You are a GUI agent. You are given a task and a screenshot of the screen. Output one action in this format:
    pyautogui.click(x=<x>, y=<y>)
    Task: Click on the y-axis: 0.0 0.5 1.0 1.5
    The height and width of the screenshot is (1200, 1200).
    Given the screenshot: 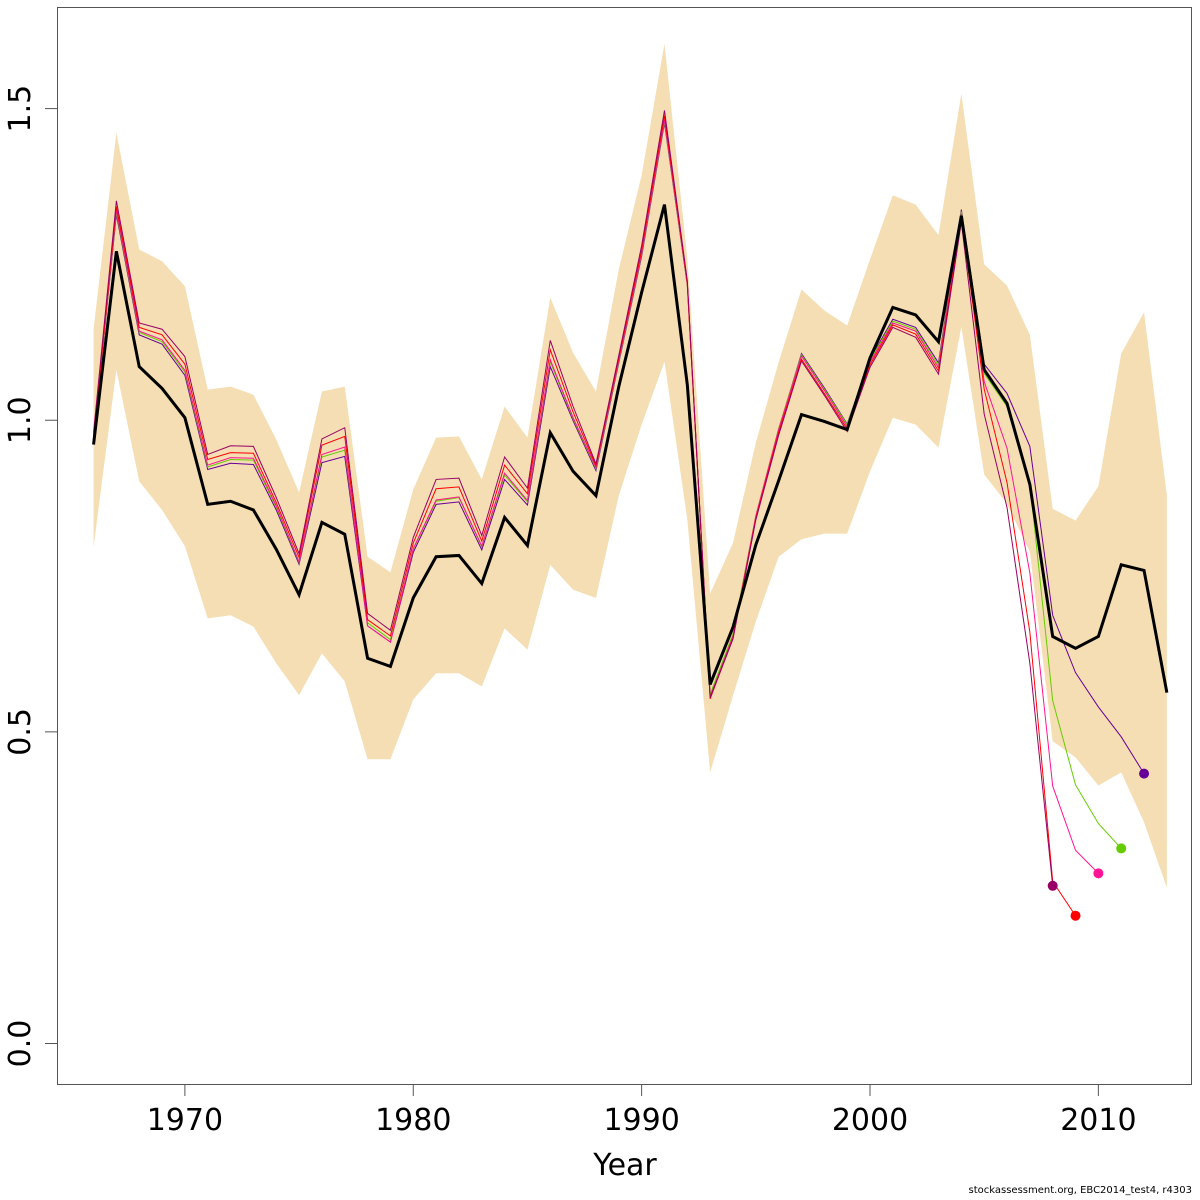 What is the action you would take?
    pyautogui.click(x=30, y=576)
    